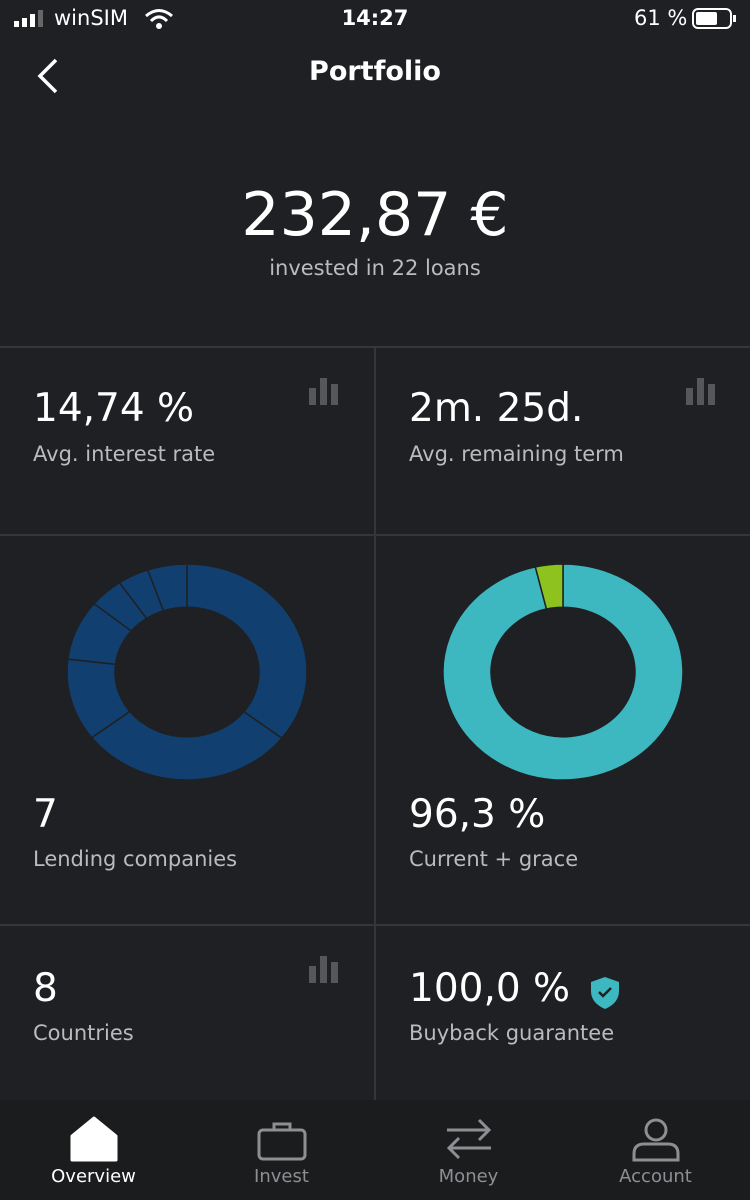 Image resolution: width=750 pixels, height=1200 pixels. What do you see at coordinates (135, 859) in the screenshot?
I see `tile-label: Lending companies` at bounding box center [135, 859].